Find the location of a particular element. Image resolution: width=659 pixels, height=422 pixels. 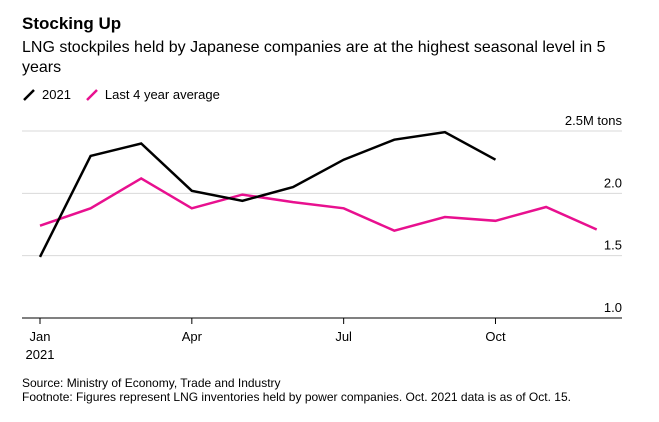

x-tick-label-1: Apr is located at coordinates (192, 336).